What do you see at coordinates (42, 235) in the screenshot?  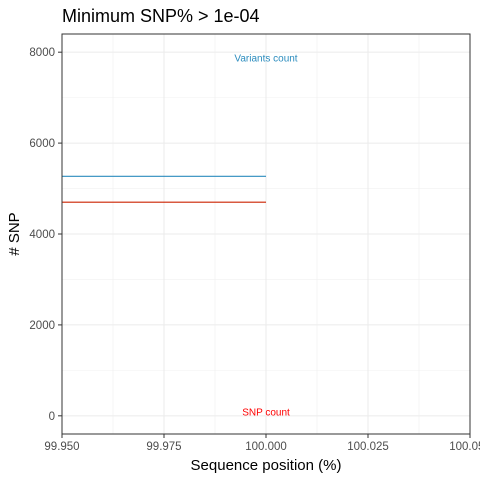 I see `y-tick-label: 4000` at bounding box center [42, 235].